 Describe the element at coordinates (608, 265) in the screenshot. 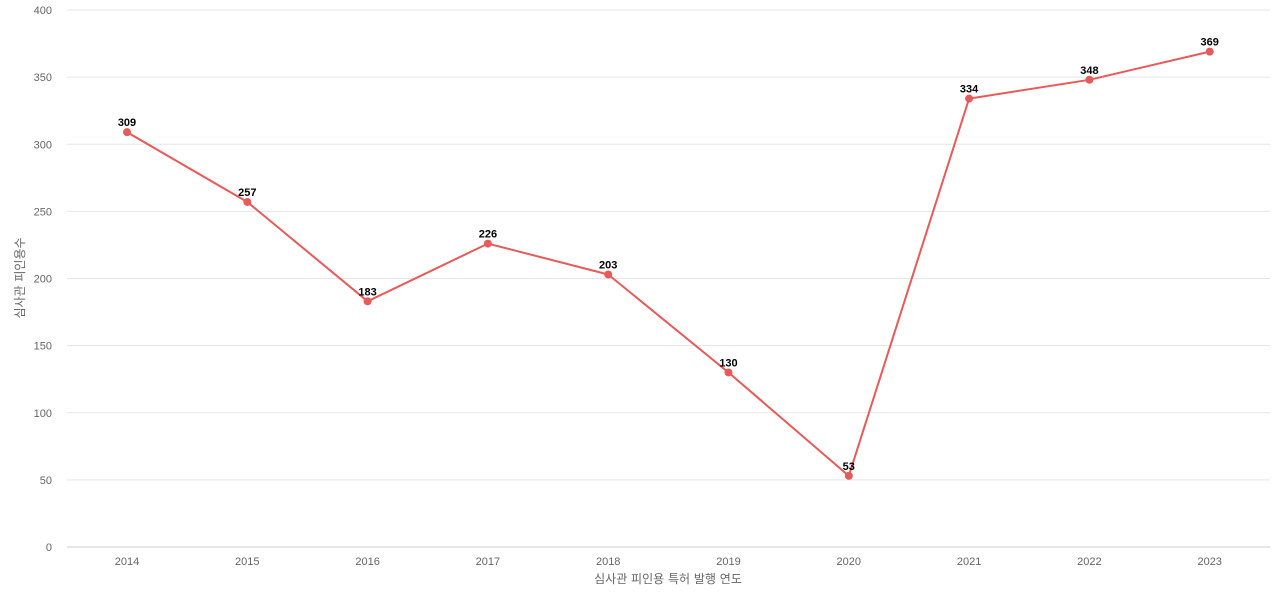

I see `data-label-2018: 203` at that location.